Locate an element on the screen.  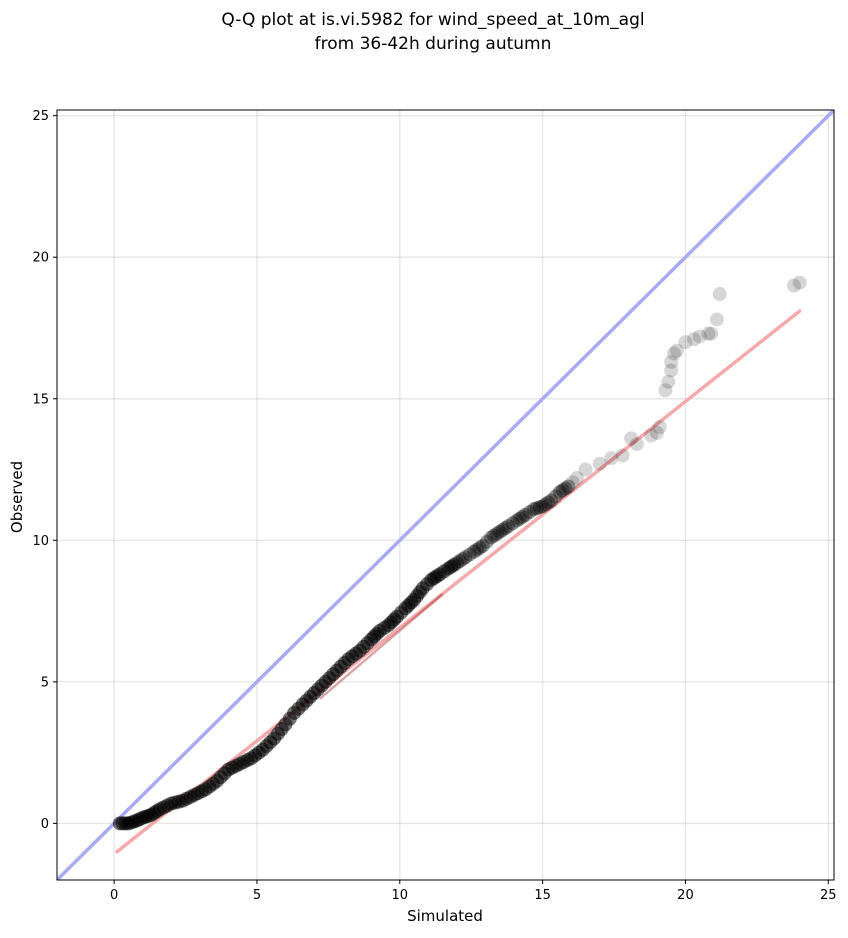
y-tick-label: 20 is located at coordinates (40, 258).